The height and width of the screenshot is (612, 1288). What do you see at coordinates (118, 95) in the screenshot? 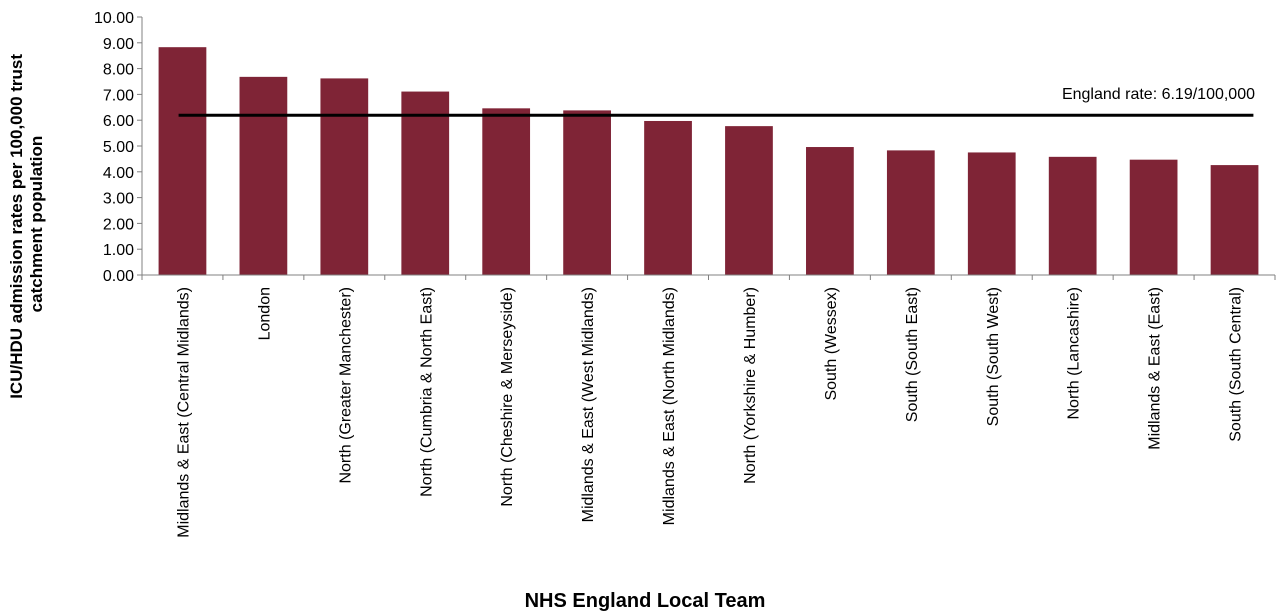
I see `y-tick-label: 7.00` at bounding box center [118, 95].